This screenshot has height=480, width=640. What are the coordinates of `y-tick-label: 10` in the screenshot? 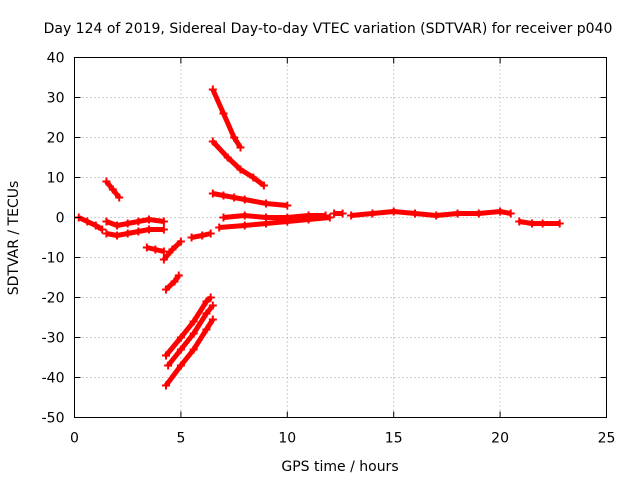 It's located at (56, 179).